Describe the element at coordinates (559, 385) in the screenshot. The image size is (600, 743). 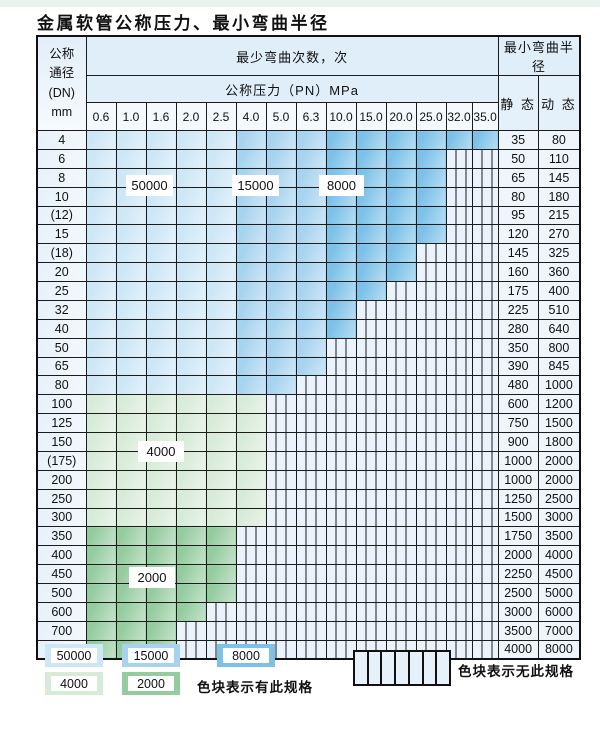
I see `dynamic-value-cell: 1000` at that location.